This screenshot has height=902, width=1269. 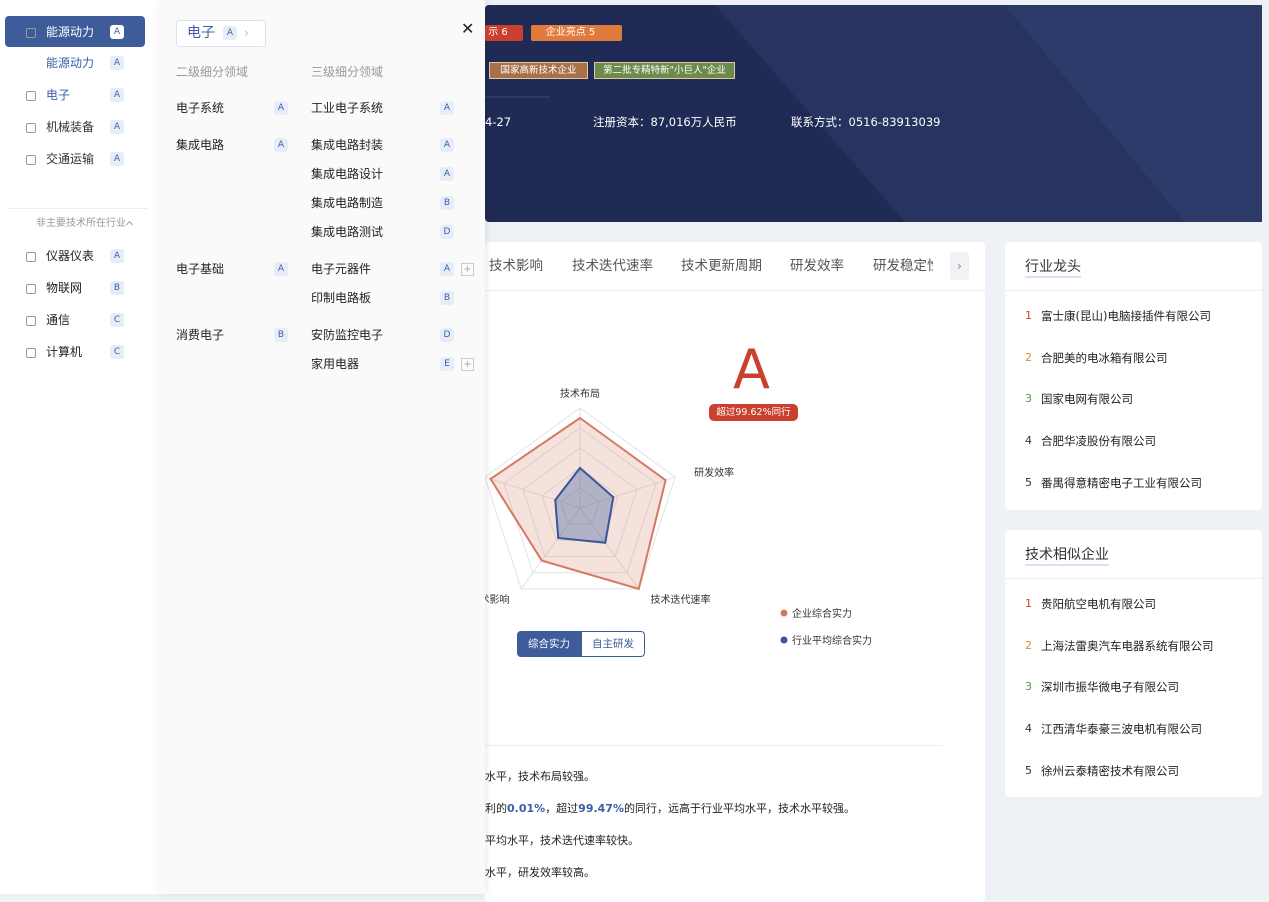 I want to click on summary-text: 利的, so click(x=496, y=808).